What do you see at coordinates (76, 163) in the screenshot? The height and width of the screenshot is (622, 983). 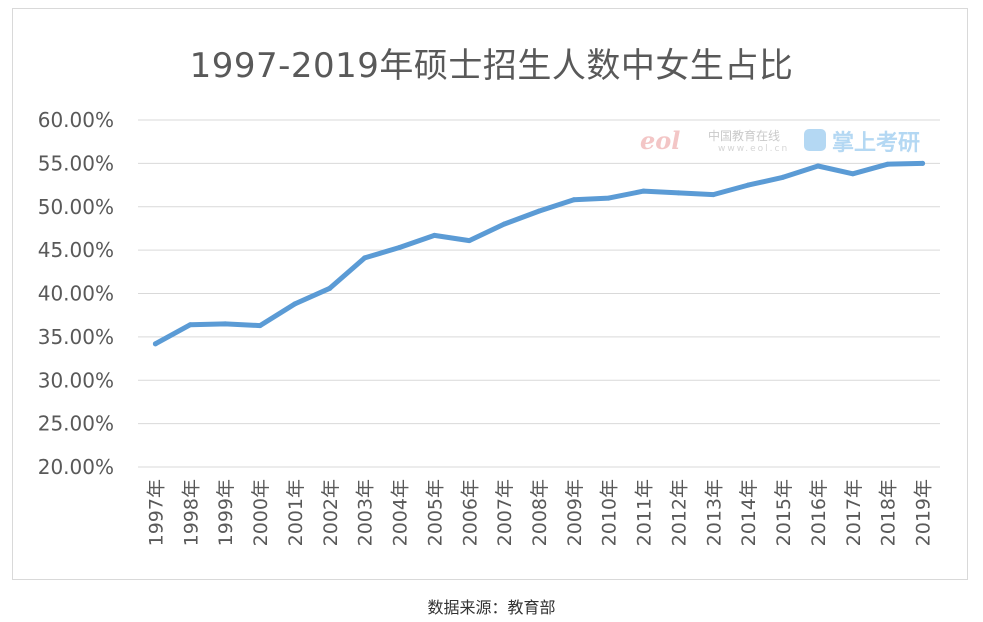 I see `y-tick-label: 55.00%` at bounding box center [76, 163].